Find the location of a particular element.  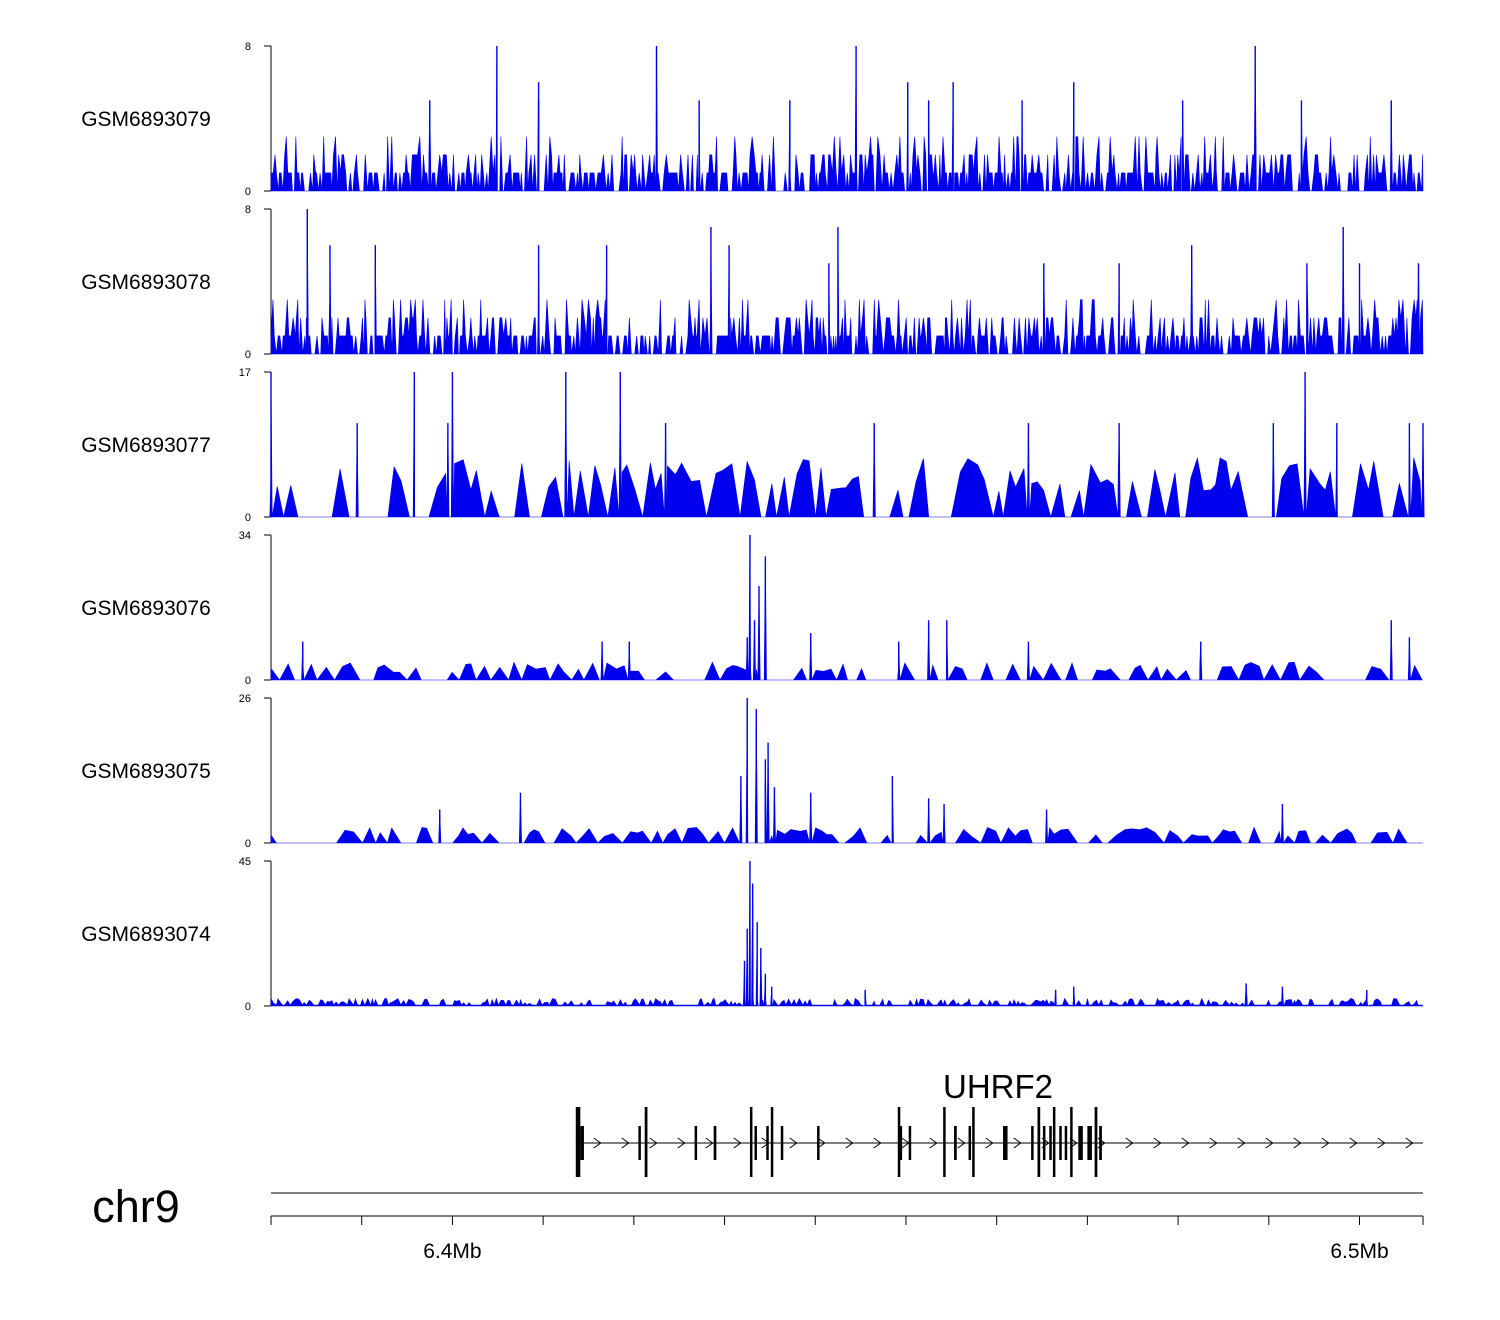

gene-name-label: UHRF2 is located at coordinates (998, 1086).